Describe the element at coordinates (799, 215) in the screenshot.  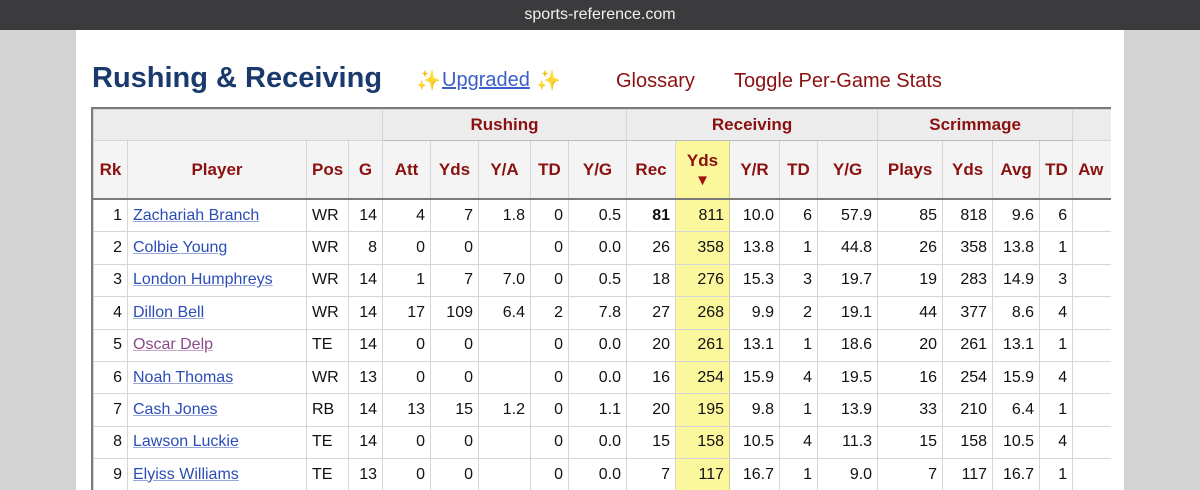
I see `cell-rec-td: 6` at that location.